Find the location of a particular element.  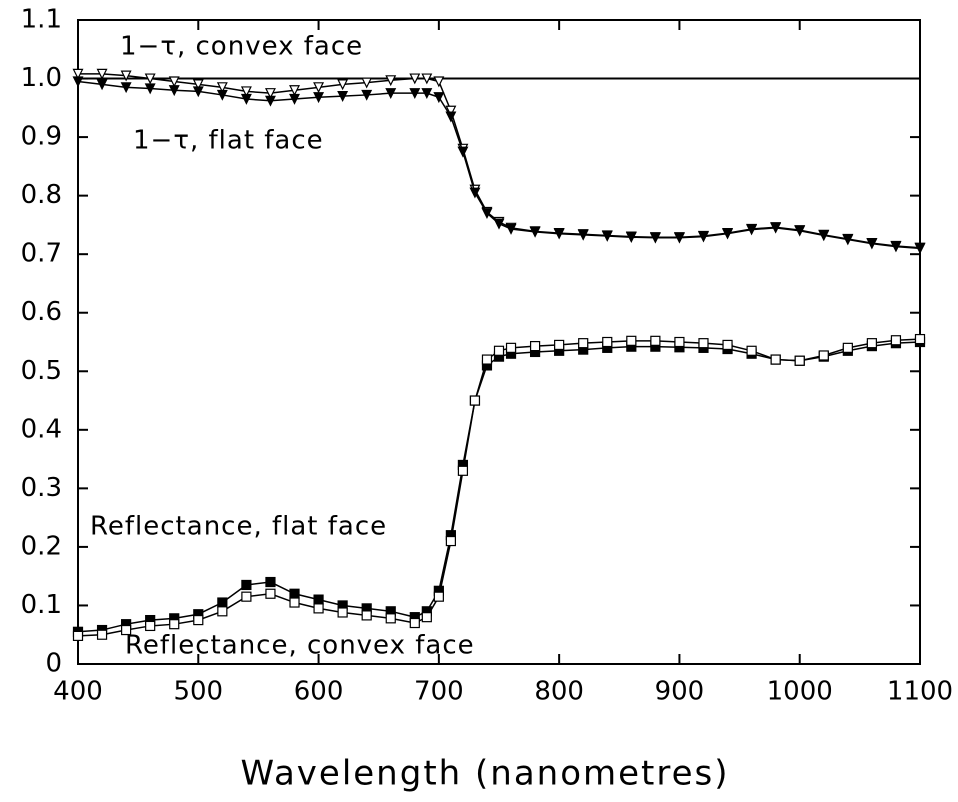

y-tick-label: 0.5 is located at coordinates (41, 371).